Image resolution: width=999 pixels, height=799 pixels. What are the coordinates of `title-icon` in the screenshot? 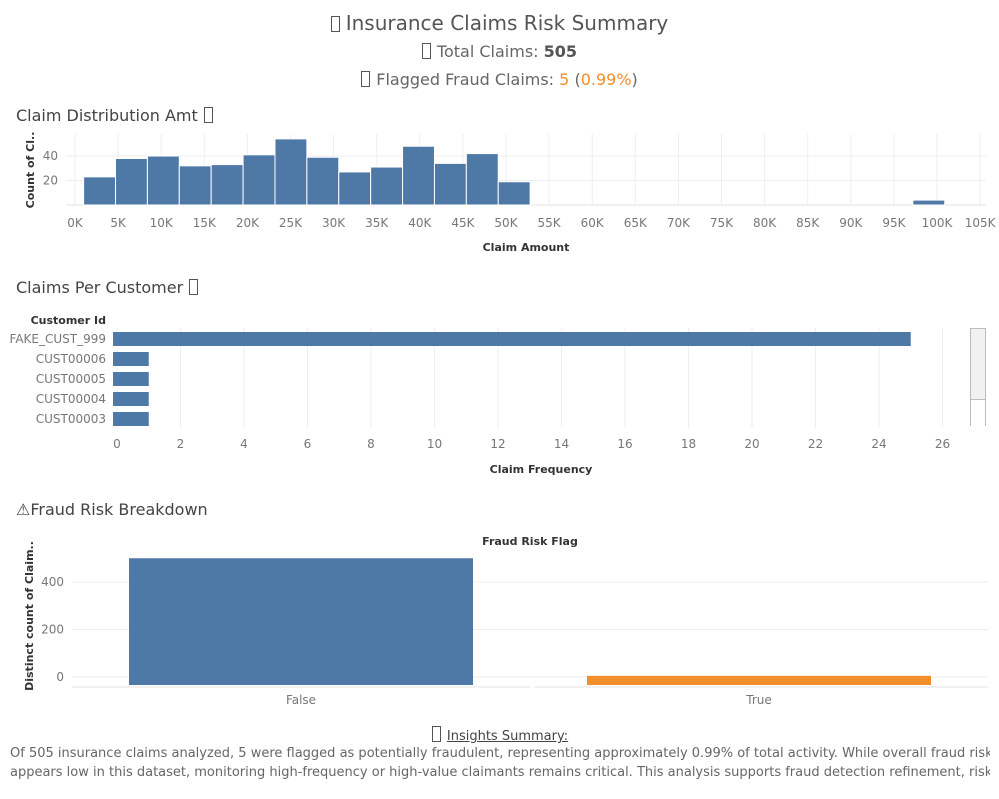 It's located at (335, 24).